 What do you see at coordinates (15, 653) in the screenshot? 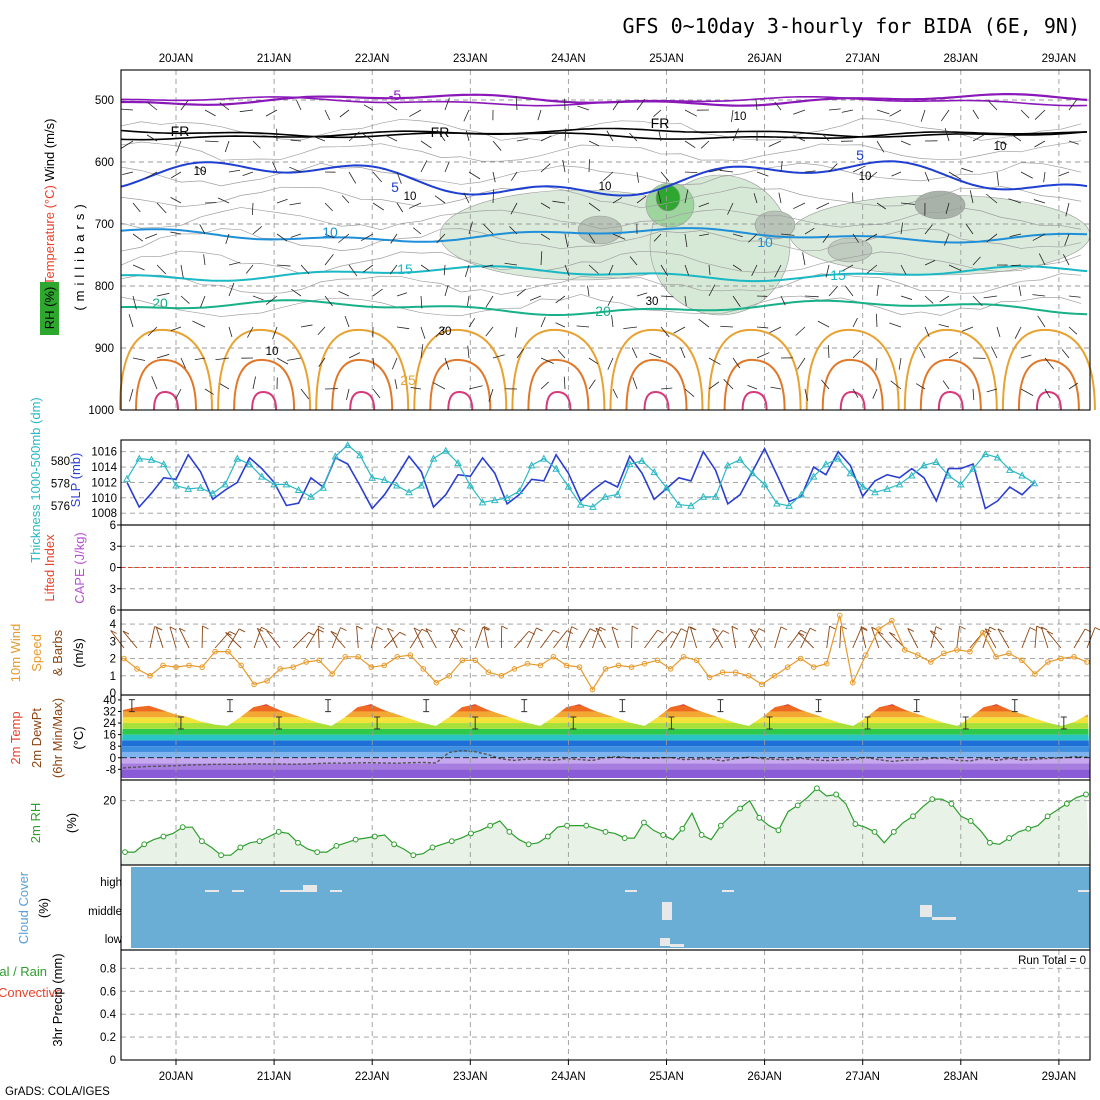
I see `wind10-label-1: 10m Wind` at bounding box center [15, 653].